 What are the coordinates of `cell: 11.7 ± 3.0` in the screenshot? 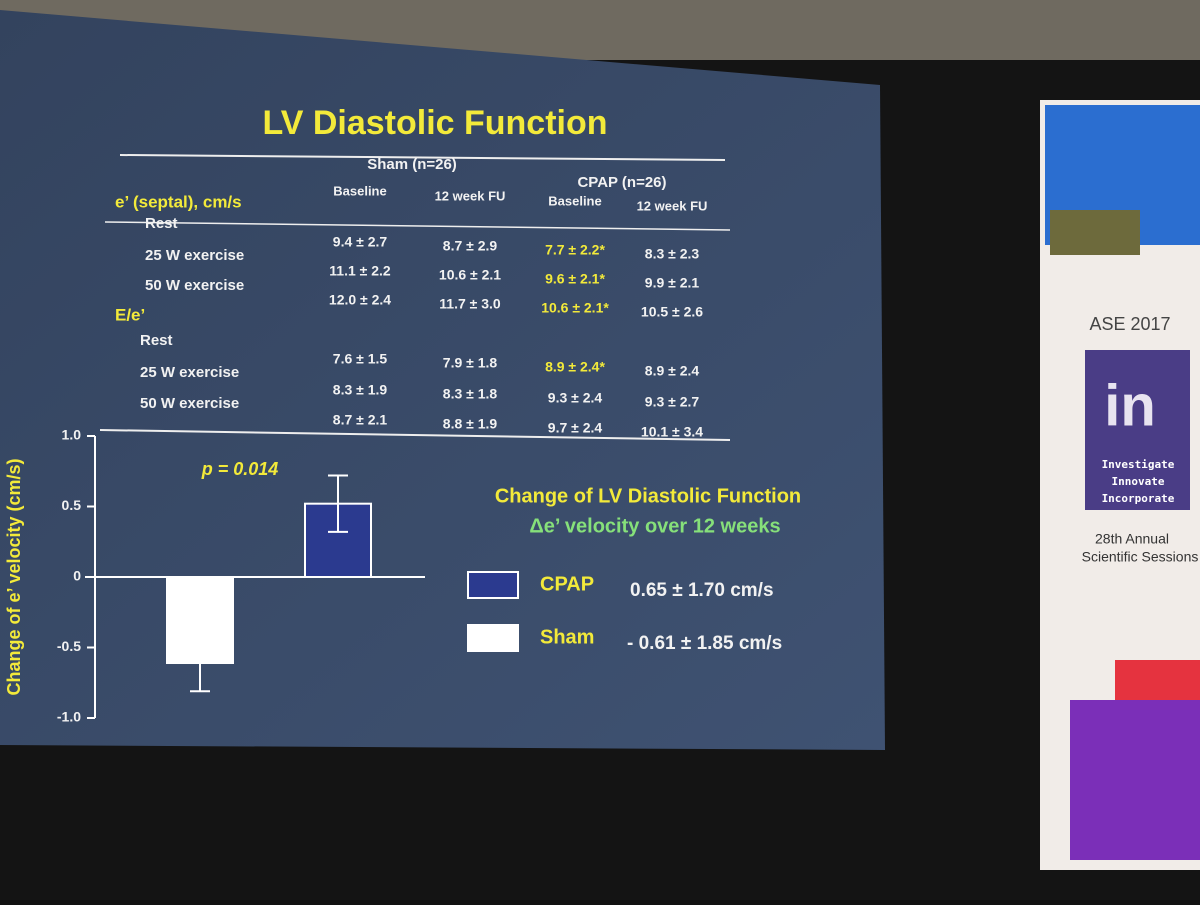 It's located at (470, 304).